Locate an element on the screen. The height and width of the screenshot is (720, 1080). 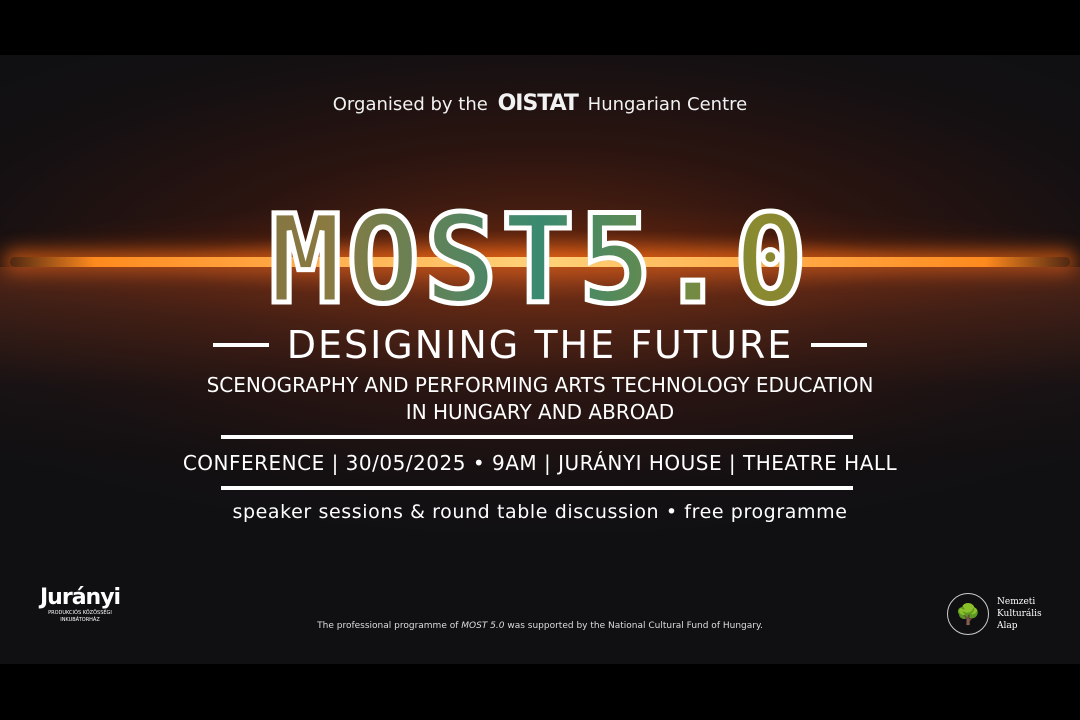
organiser-line: Organised by the ОISTAT Hungarian Centre is located at coordinates (540, 103).